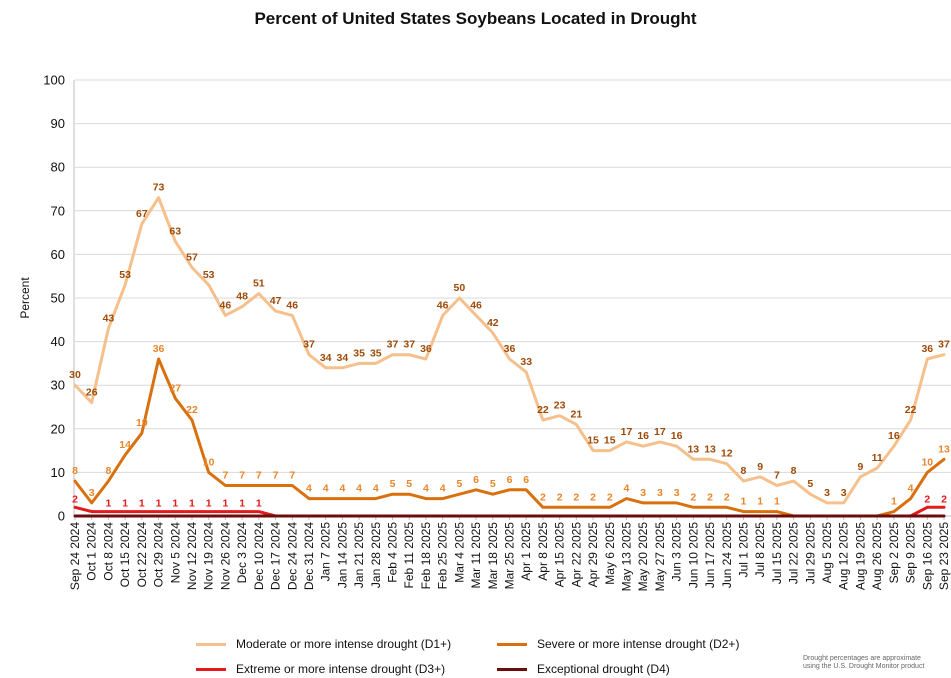 Image resolution: width=951 pixels, height=678 pixels. I want to click on x-tick-label: May 20 2025, so click(643, 557).